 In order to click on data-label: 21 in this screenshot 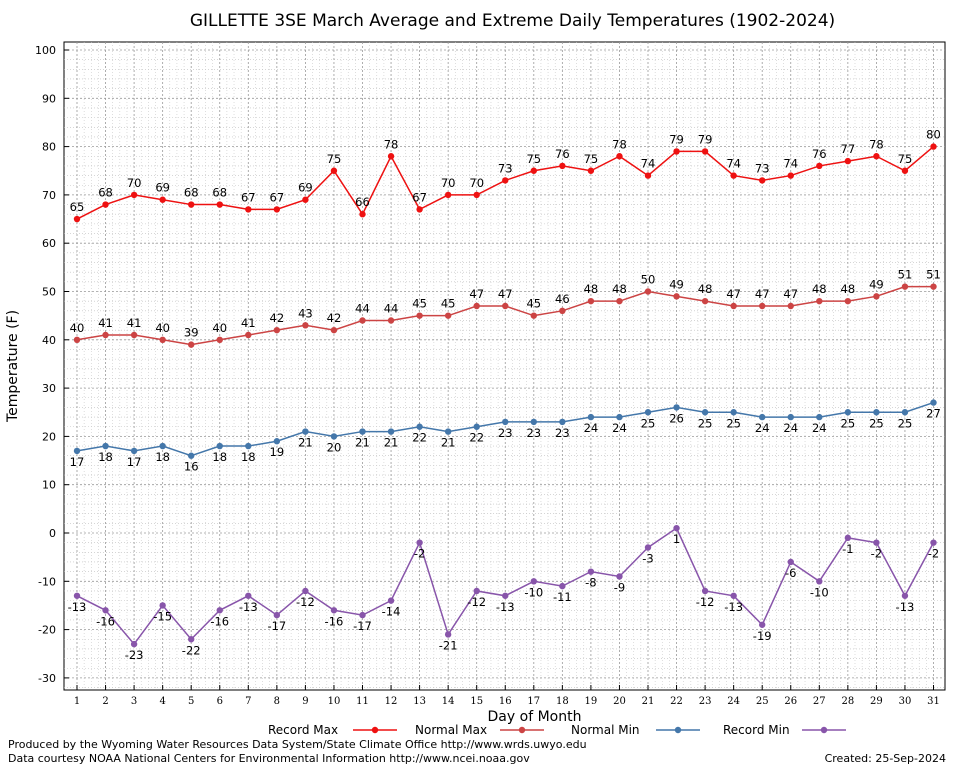, I will do `click(362, 443)`.